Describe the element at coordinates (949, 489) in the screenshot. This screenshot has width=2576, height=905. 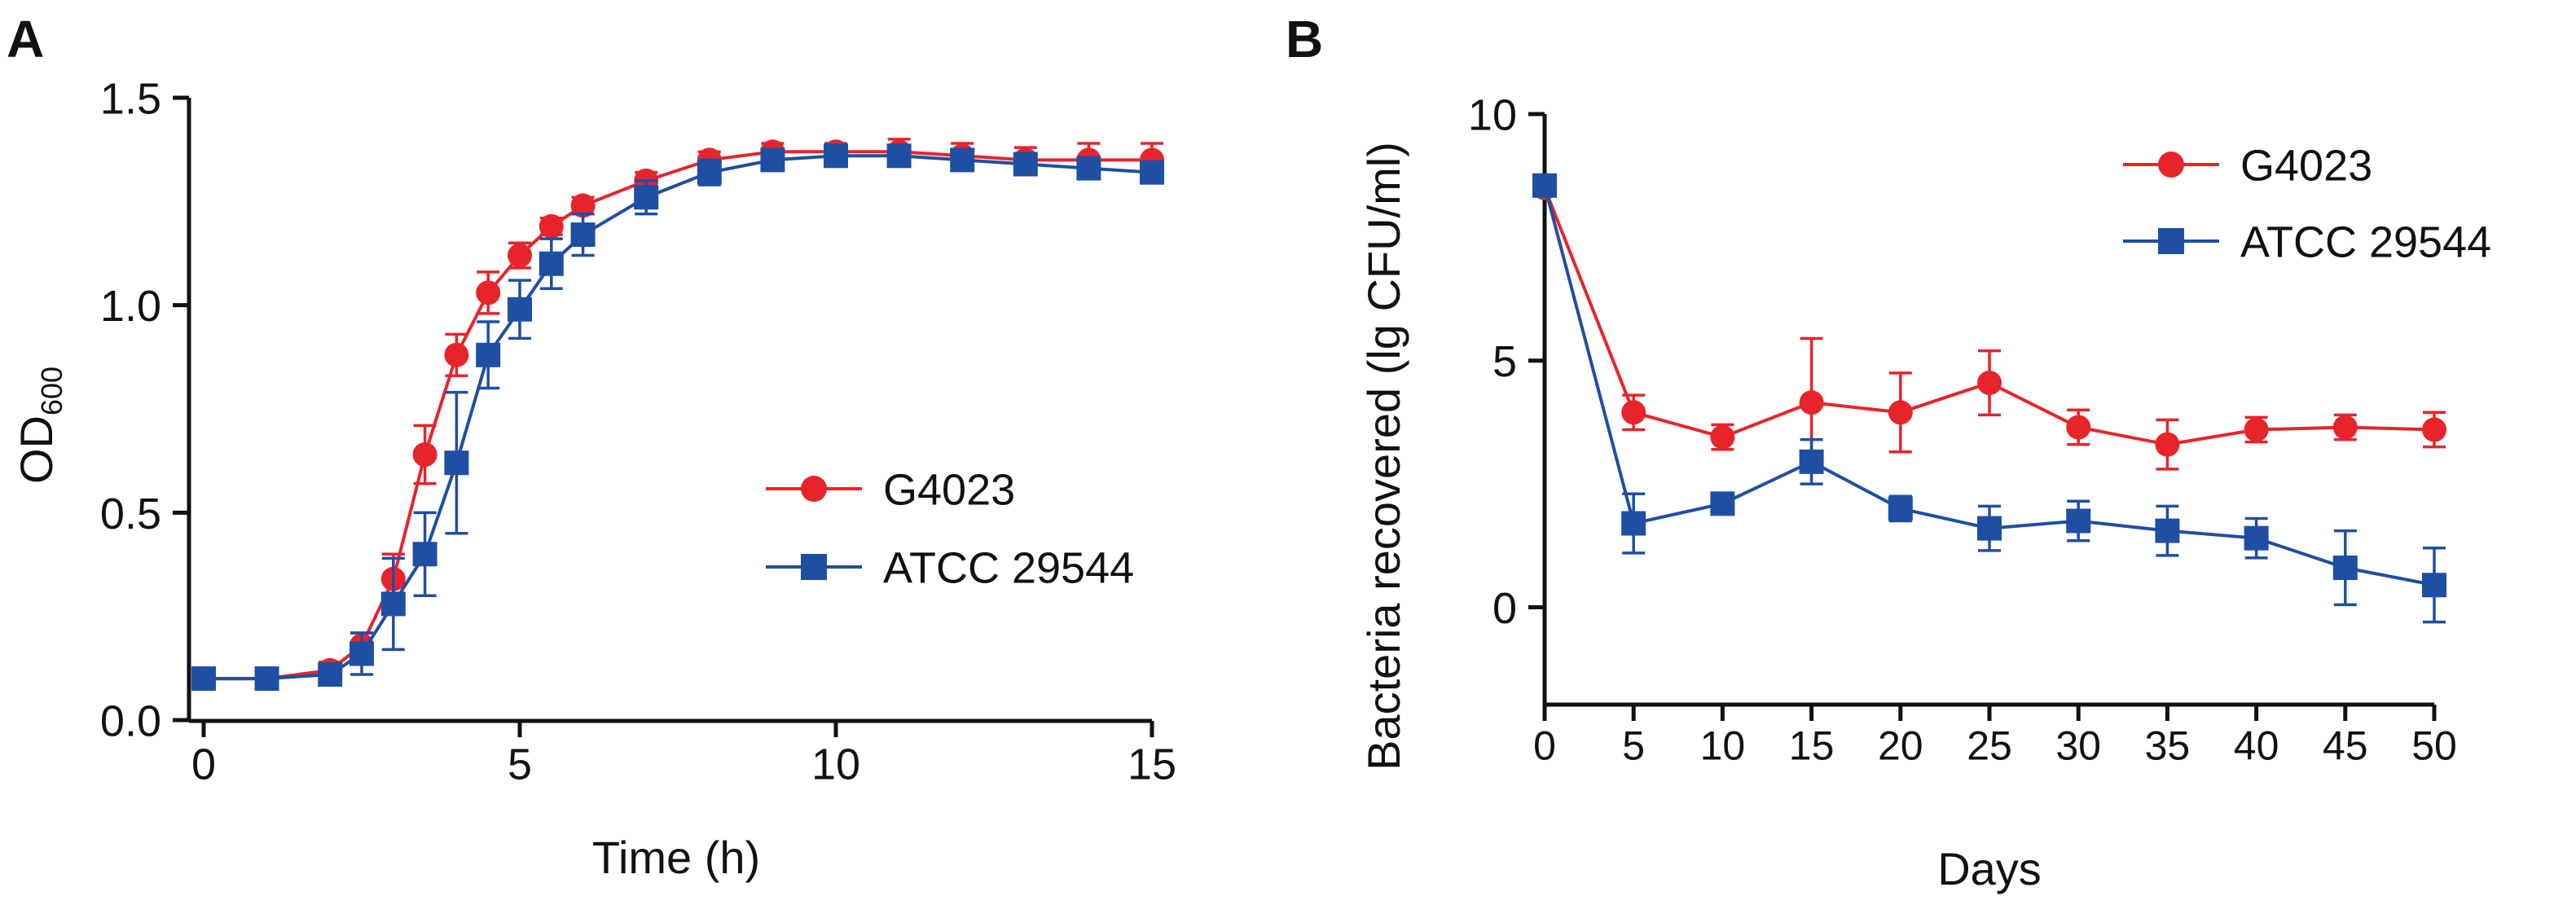
I see `panel-a-legend-label: G4023` at that location.